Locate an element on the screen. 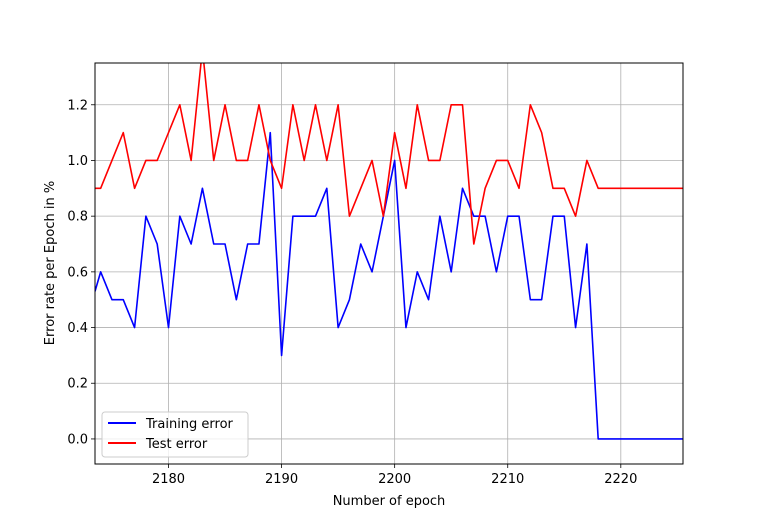 This screenshot has height=522, width=759. y-tick-label: 0.0 is located at coordinates (77, 439).